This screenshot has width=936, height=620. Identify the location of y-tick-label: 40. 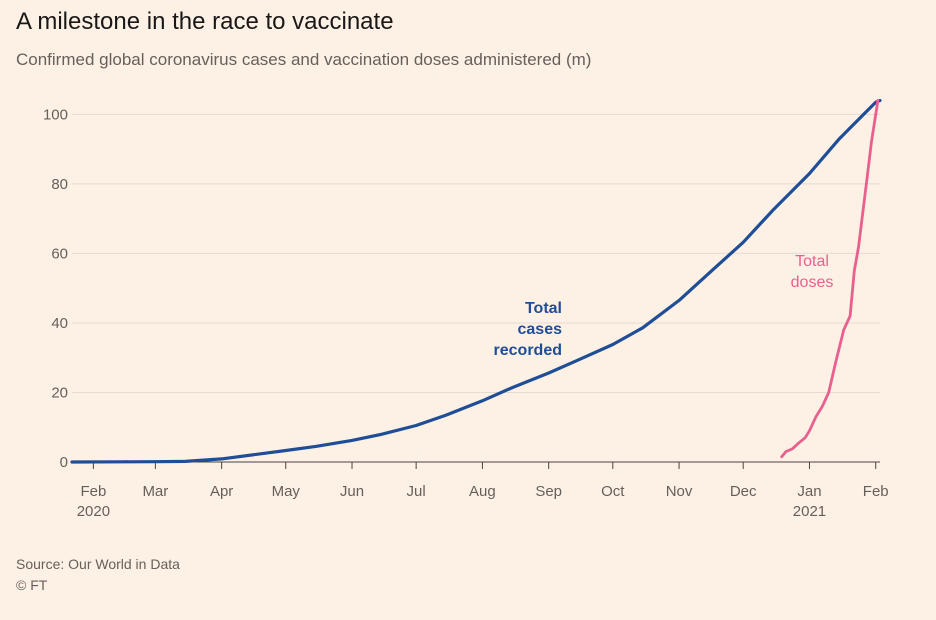
(59, 323).